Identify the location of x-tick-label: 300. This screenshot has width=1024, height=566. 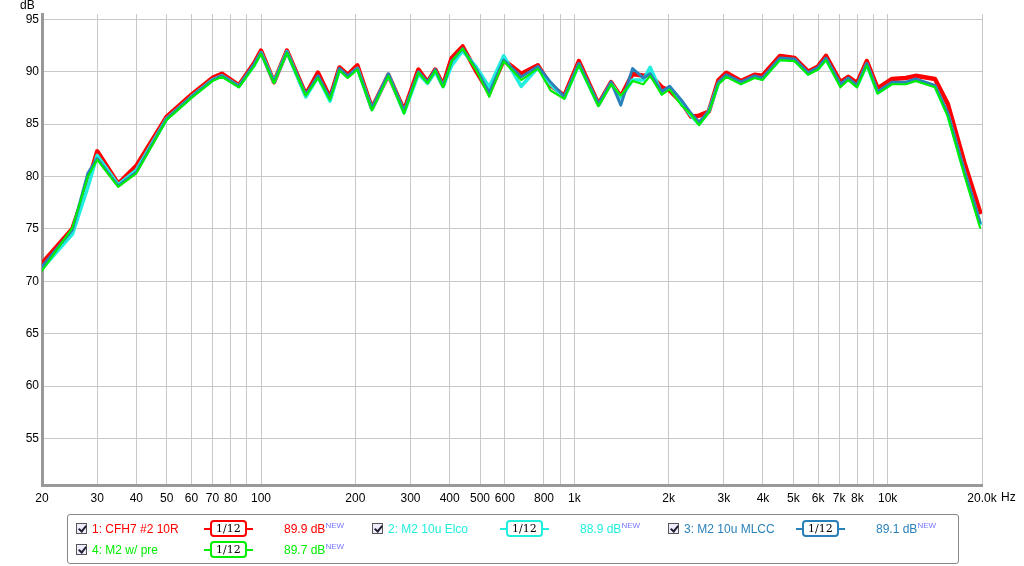
(410, 498).